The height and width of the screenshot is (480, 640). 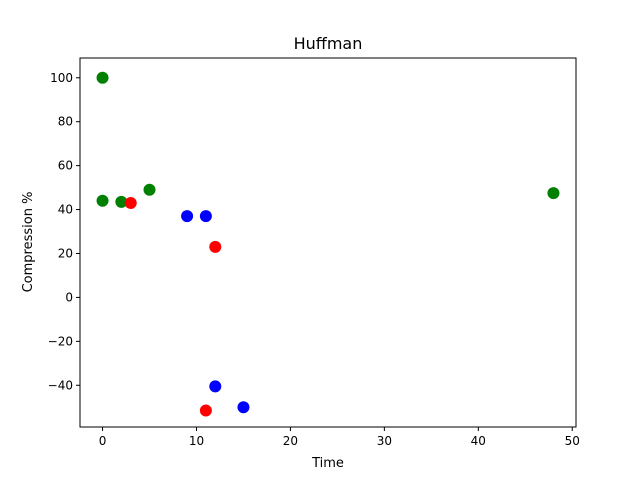 What do you see at coordinates (384, 441) in the screenshot?
I see `x-tick-label: 30` at bounding box center [384, 441].